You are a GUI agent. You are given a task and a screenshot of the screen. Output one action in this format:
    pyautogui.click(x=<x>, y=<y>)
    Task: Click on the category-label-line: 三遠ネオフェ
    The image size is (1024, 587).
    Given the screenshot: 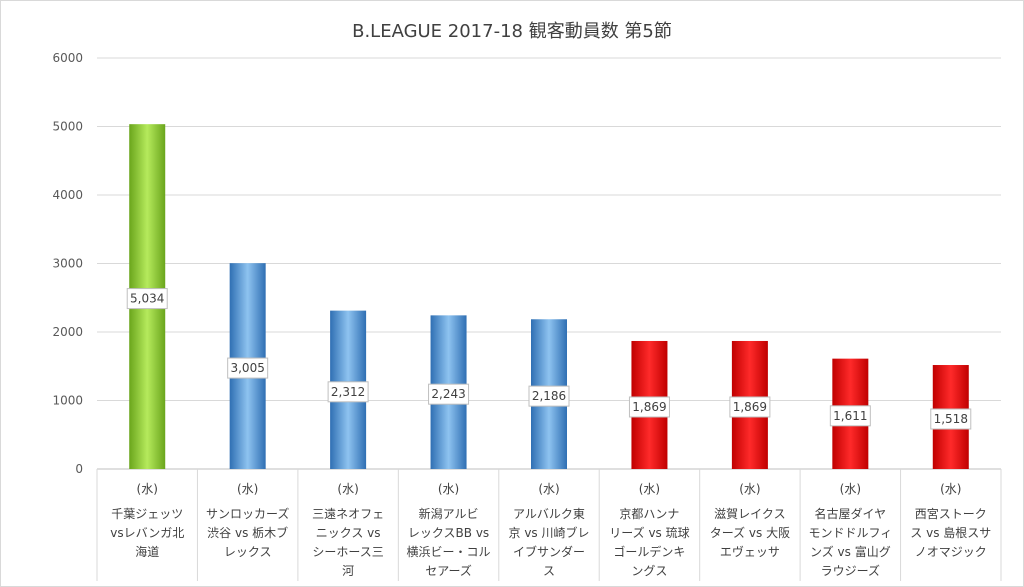 What is the action you would take?
    pyautogui.click(x=348, y=514)
    